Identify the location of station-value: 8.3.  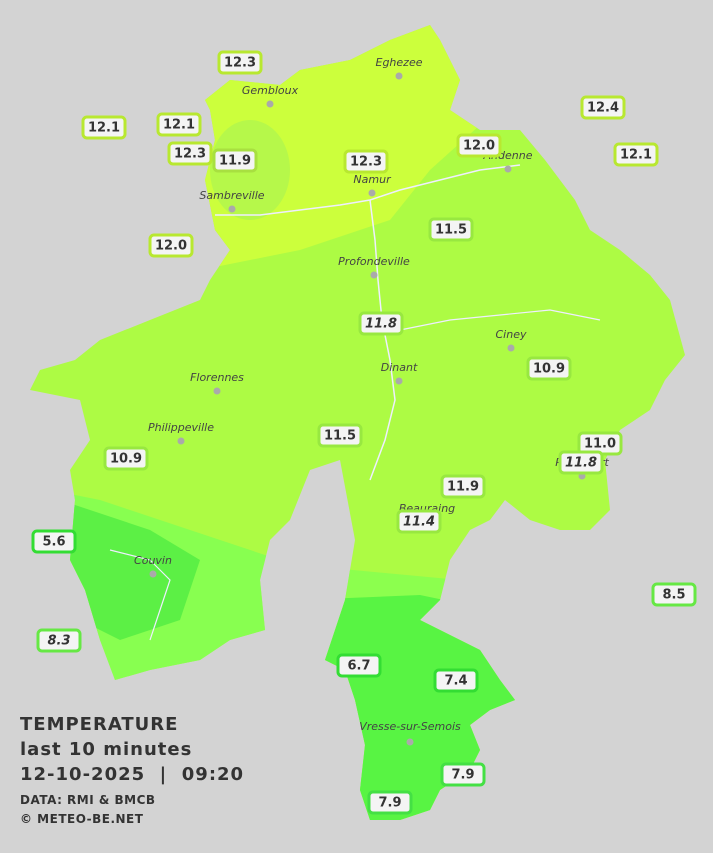
(58, 641).